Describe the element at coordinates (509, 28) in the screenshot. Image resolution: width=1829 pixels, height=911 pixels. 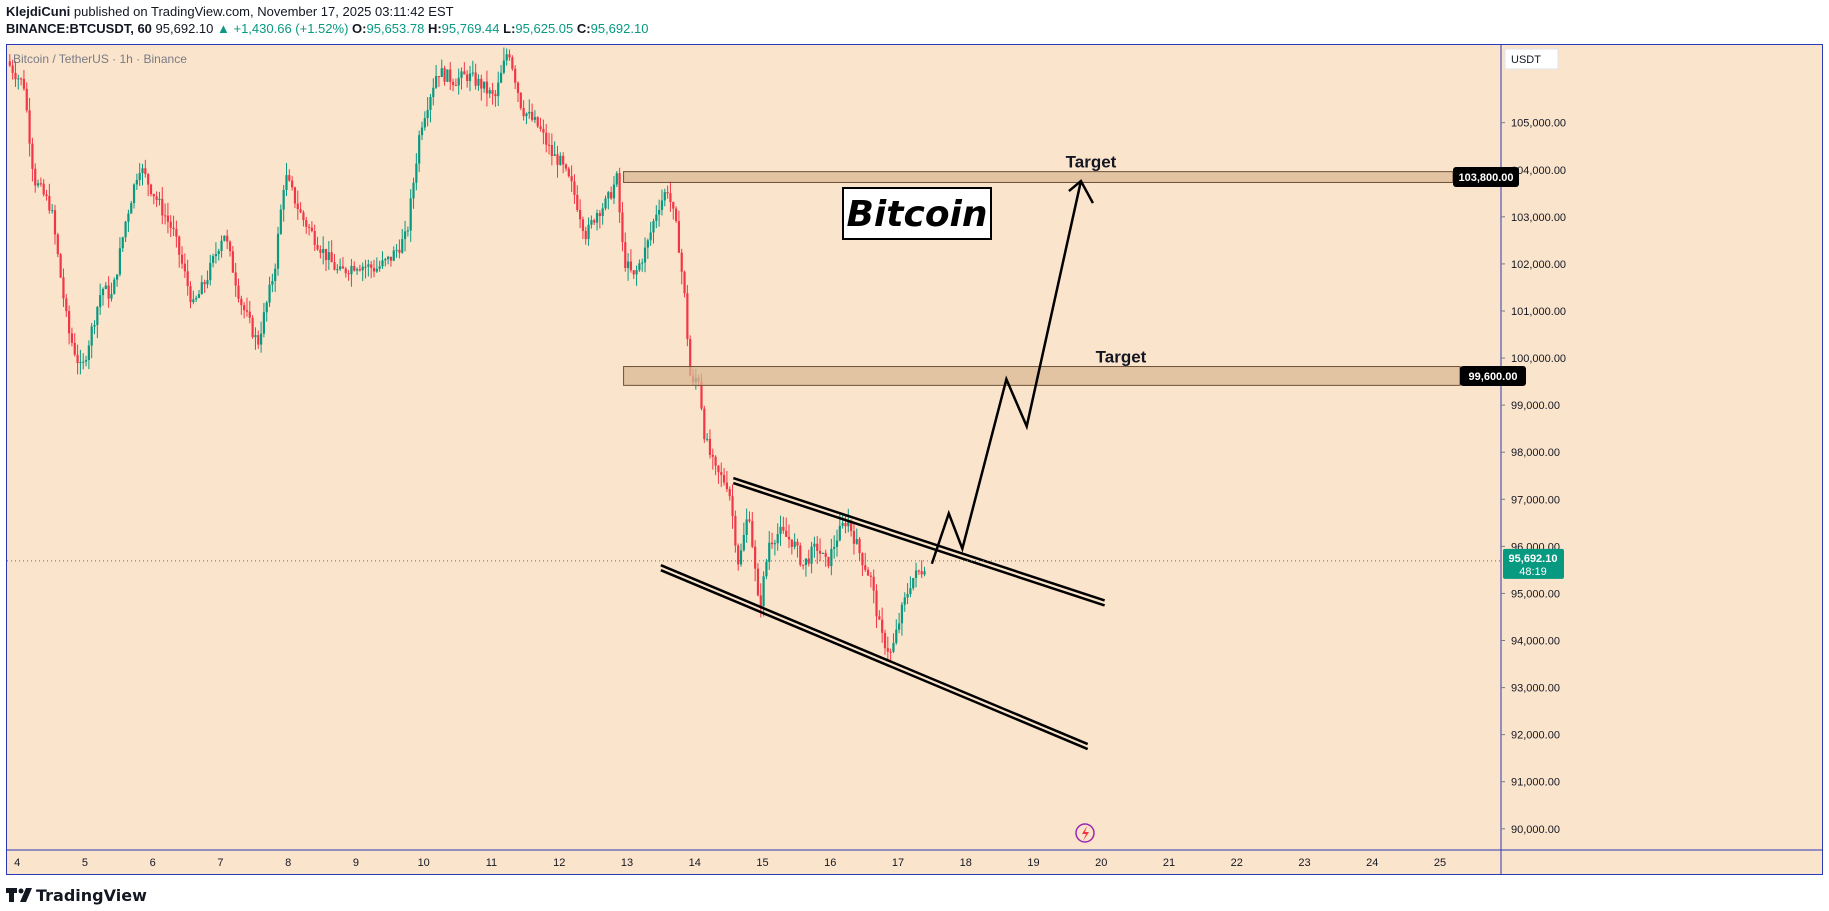
I see `low-label: L:` at that location.